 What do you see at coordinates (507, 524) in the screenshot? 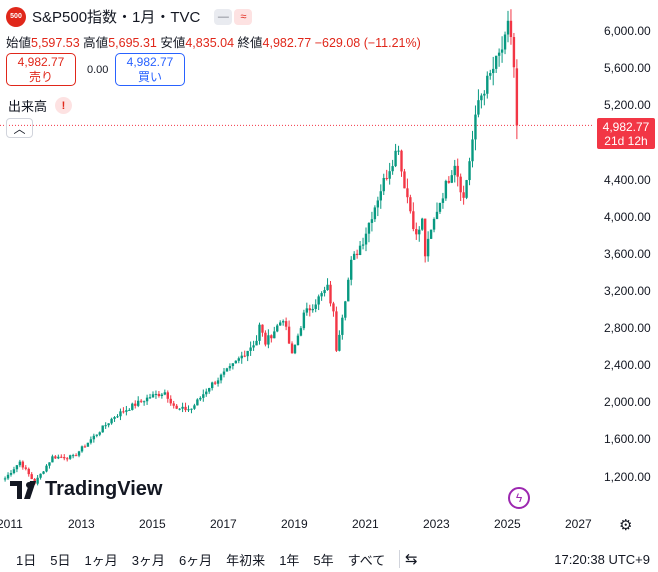
I see `time-tick: 2025` at bounding box center [507, 524].